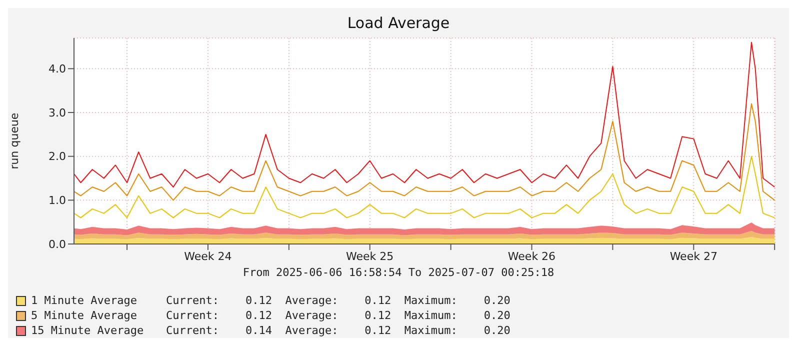  What do you see at coordinates (88, 330) in the screenshot?
I see `legend-label: 15 Minute Average` at bounding box center [88, 330].